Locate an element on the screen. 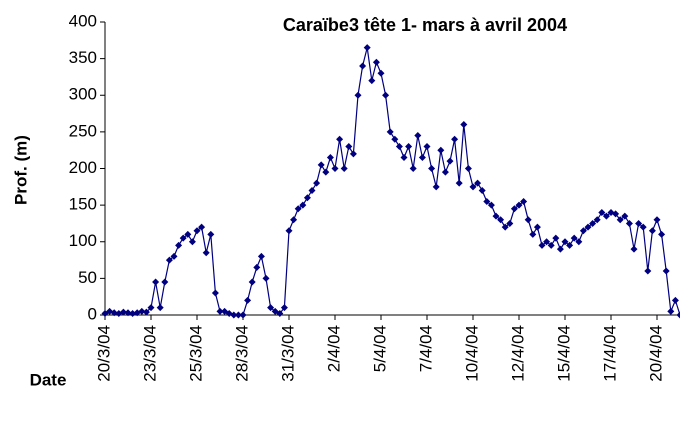  x-tick-label: 12/4/04 is located at coordinates (517, 353).